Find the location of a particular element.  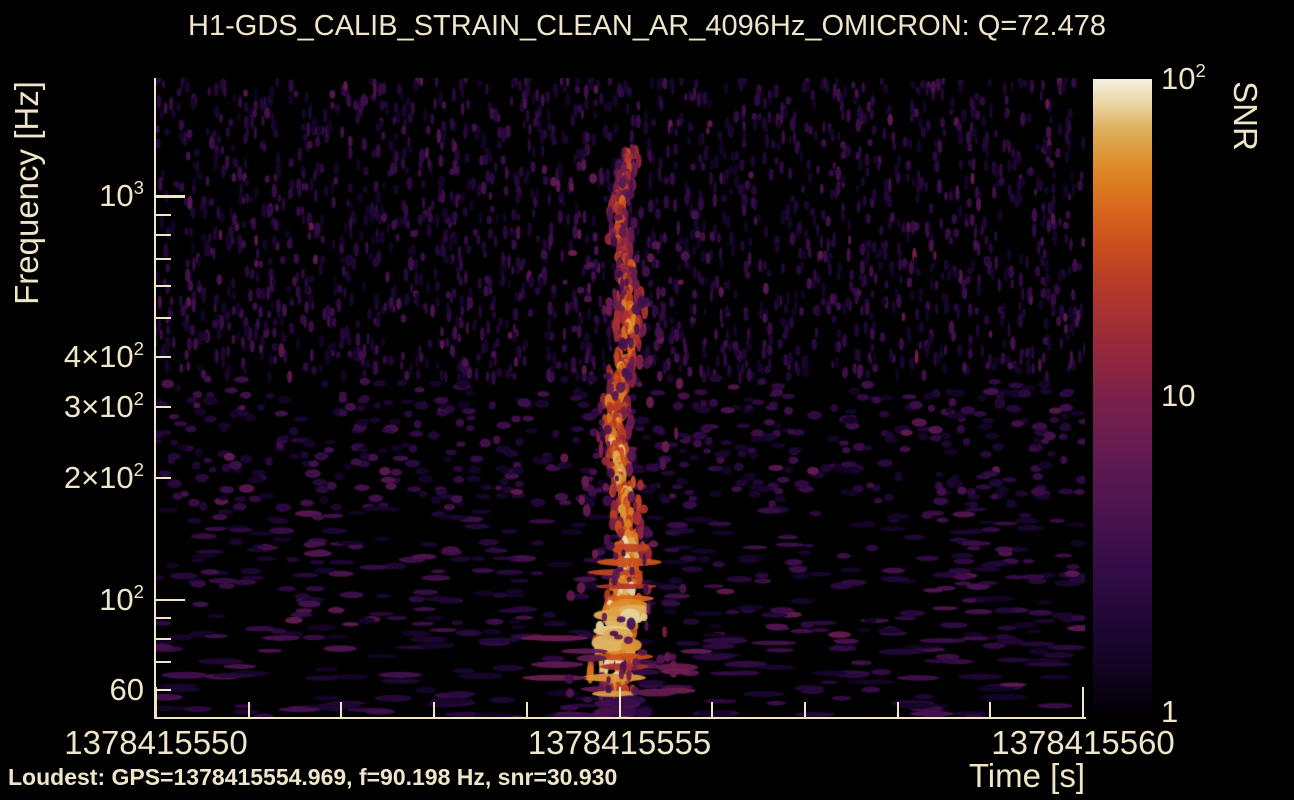

y-tick-label: 60 is located at coordinates (126, 689).